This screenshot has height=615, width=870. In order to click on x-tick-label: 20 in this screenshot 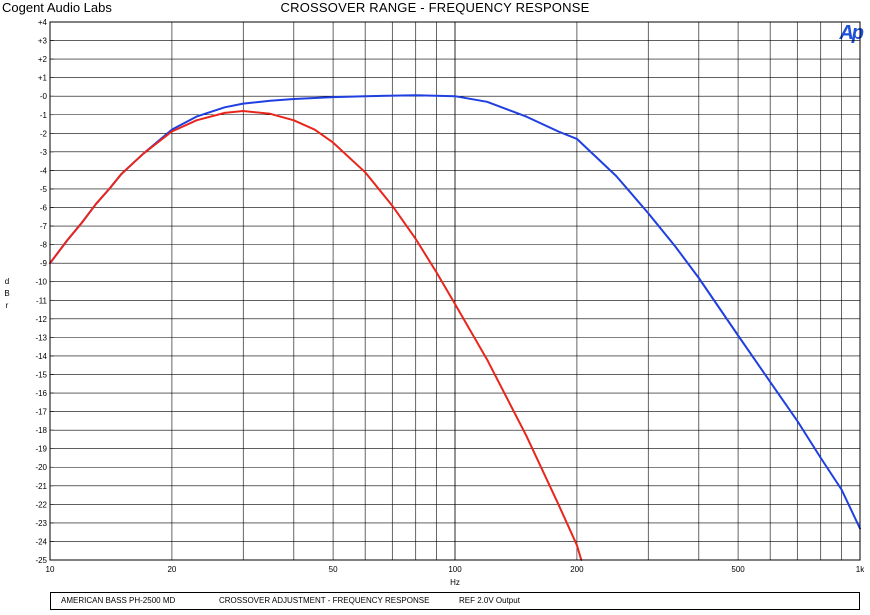, I will do `click(171, 569)`.